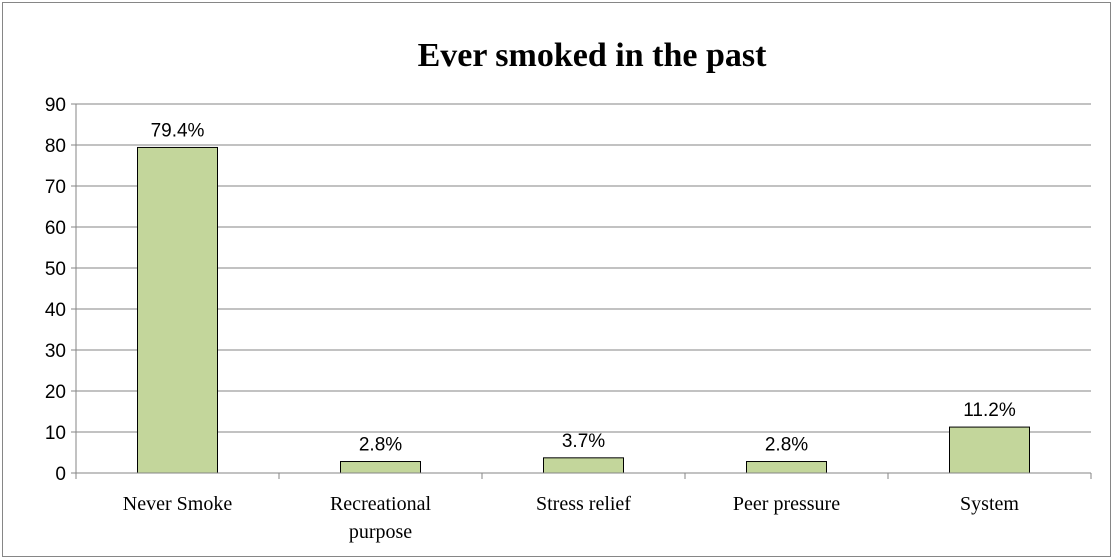 The height and width of the screenshot is (560, 1115). Describe the element at coordinates (61, 290) in the screenshot. I see `y-axis-ticks: 0 10 20 30 40 50 60 70 80 90` at that location.